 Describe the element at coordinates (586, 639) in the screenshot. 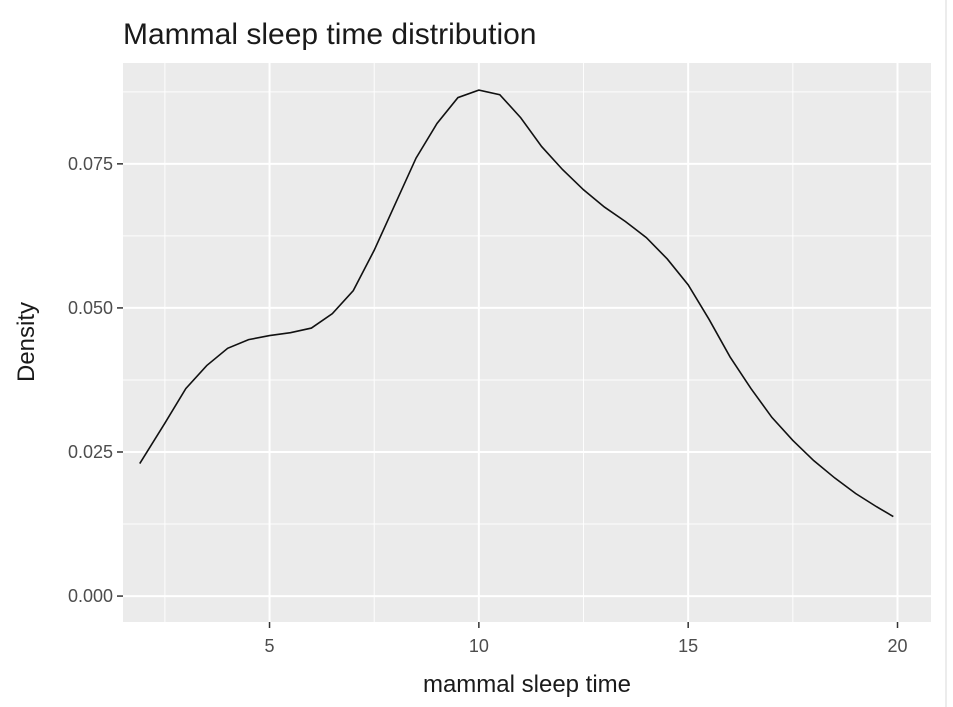

I see `x-axis: 5 10 15 20` at that location.